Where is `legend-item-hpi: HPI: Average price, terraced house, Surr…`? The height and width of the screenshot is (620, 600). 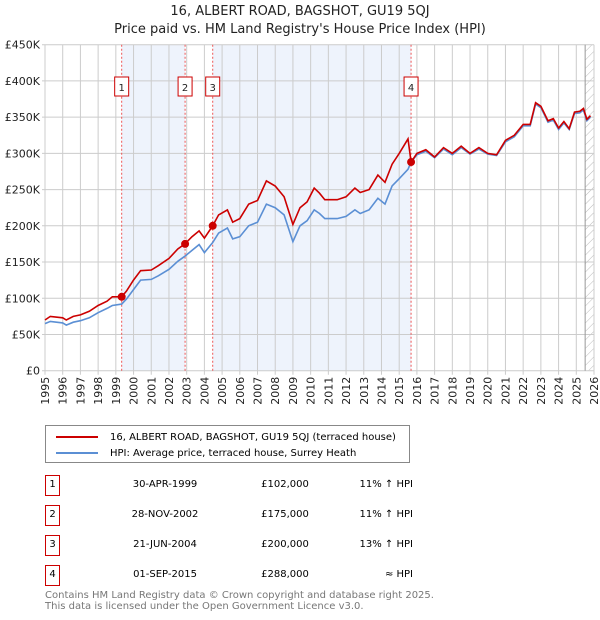
legend-item-hpi: HPI: Average price, terraced house, Surr… is located at coordinates (206, 453).